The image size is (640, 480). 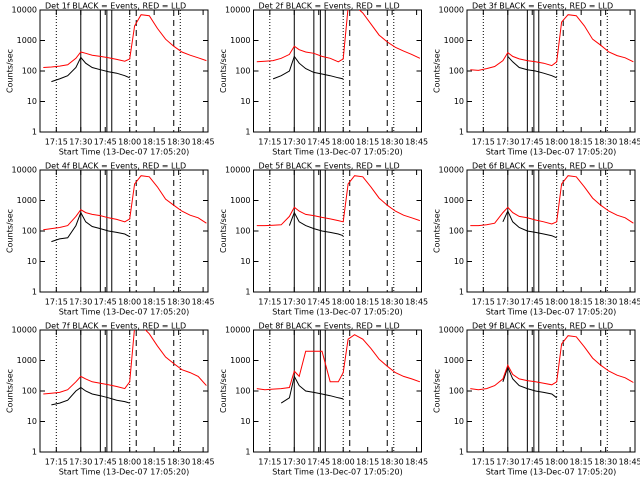 I want to click on panel-title: Det 4f BLACK = Events, RED = LLD, so click(x=115, y=166).